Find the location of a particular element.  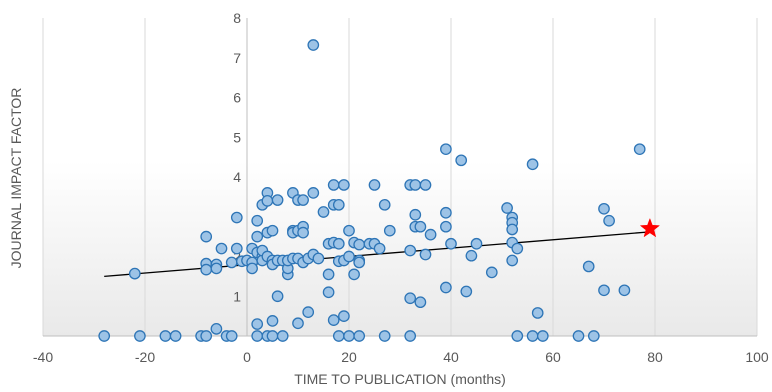

y-tick-label: 8 is located at coordinates (237, 18).